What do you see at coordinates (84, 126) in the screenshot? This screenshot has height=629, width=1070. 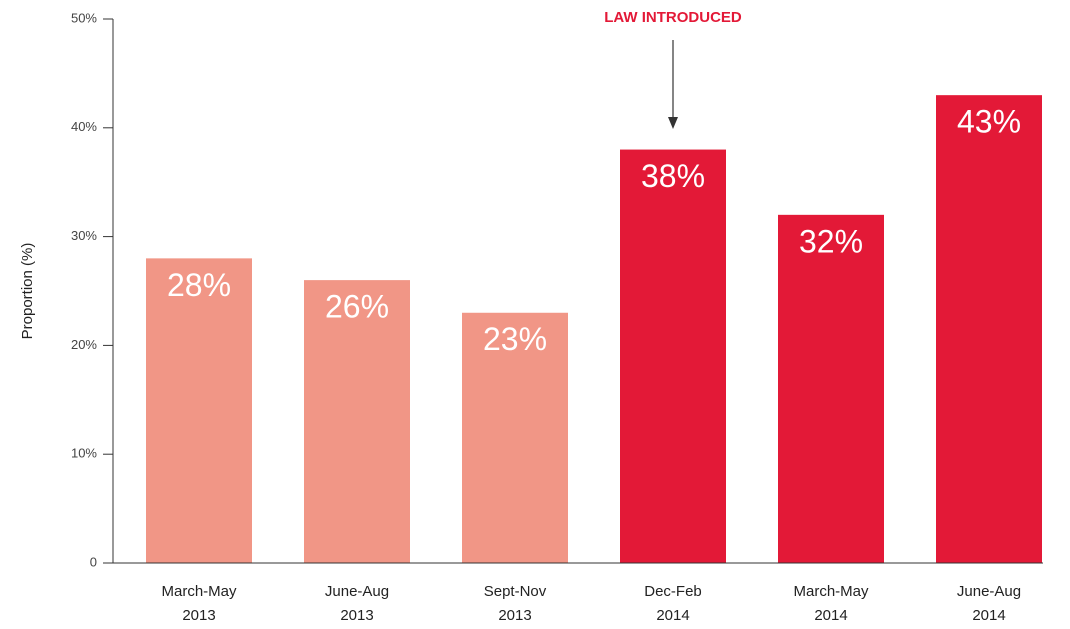 I see `y-tick-label: 40%` at bounding box center [84, 126].